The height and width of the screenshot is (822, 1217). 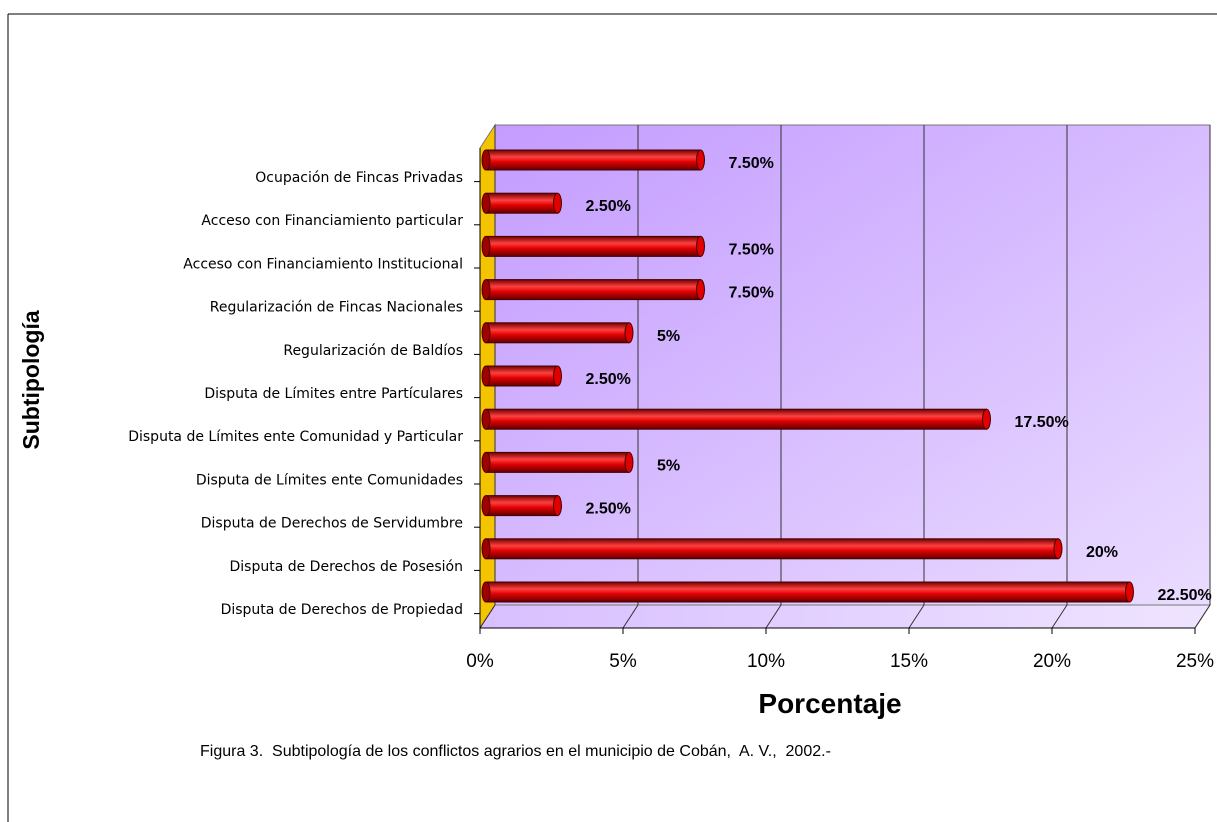 What do you see at coordinates (623, 661) in the screenshot?
I see `x-tick-label: 5%` at bounding box center [623, 661].